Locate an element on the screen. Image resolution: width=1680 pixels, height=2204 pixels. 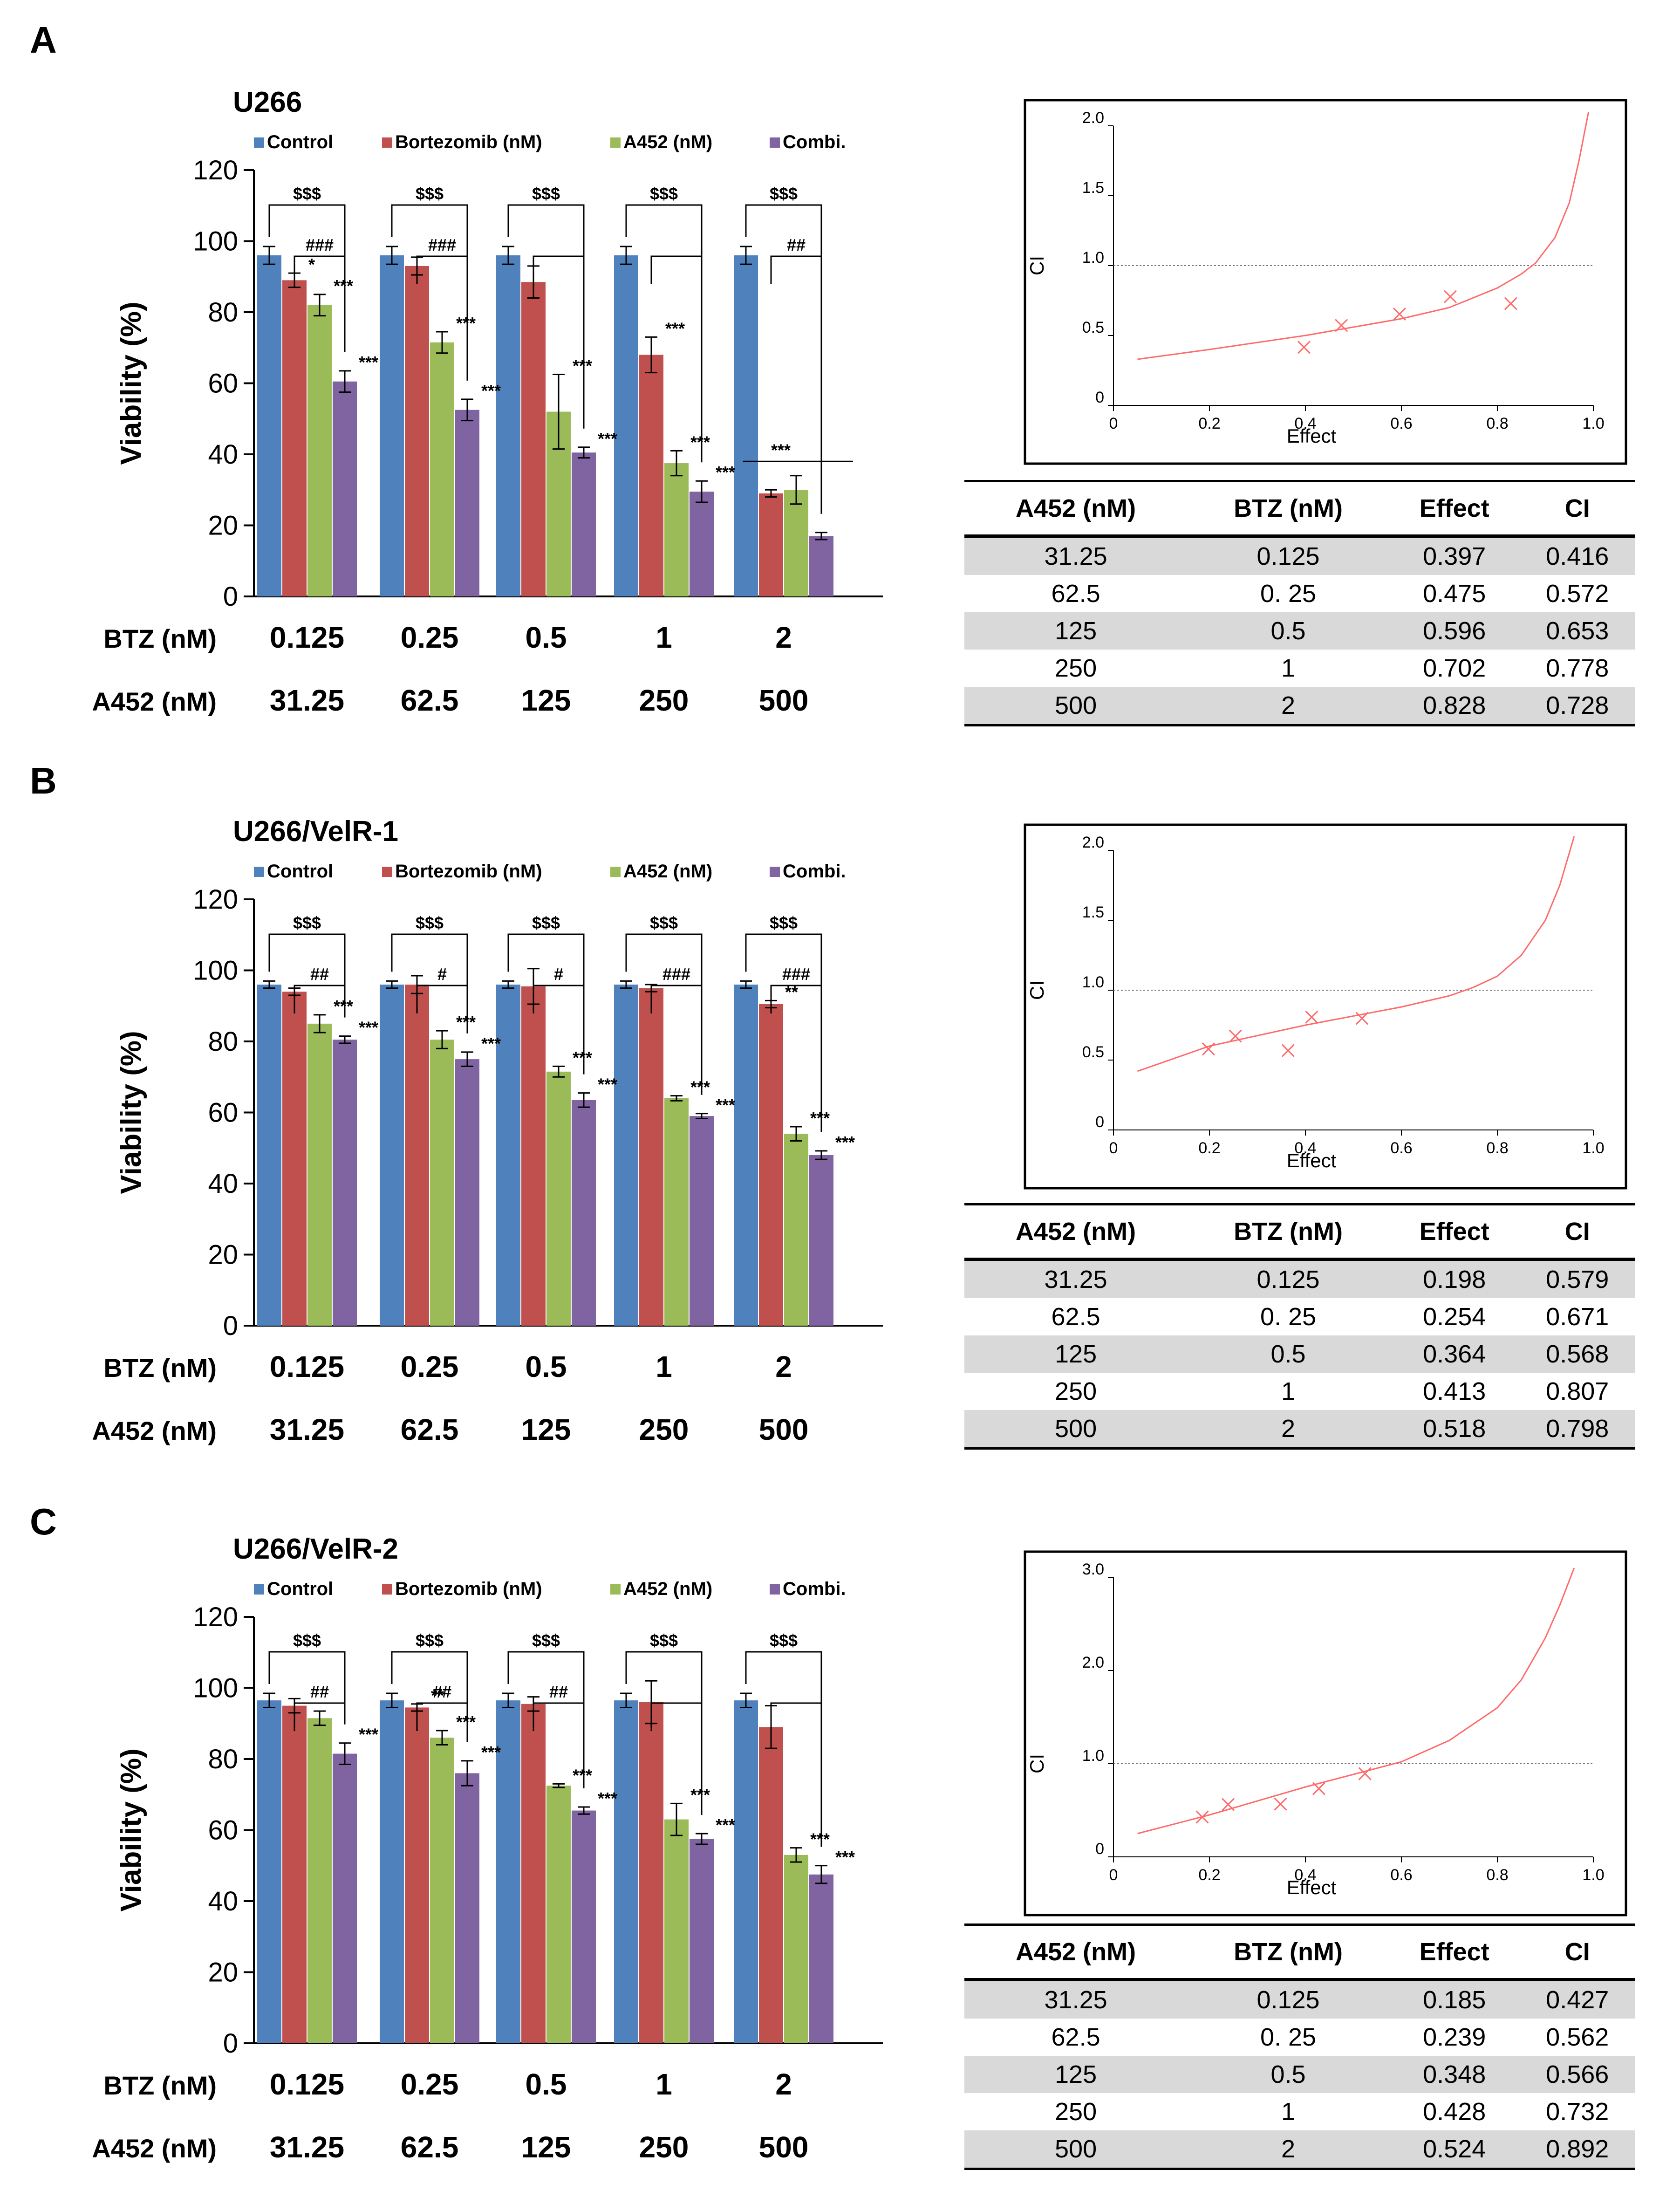
y-tick-label: 2.0 is located at coordinates (1093, 1662).